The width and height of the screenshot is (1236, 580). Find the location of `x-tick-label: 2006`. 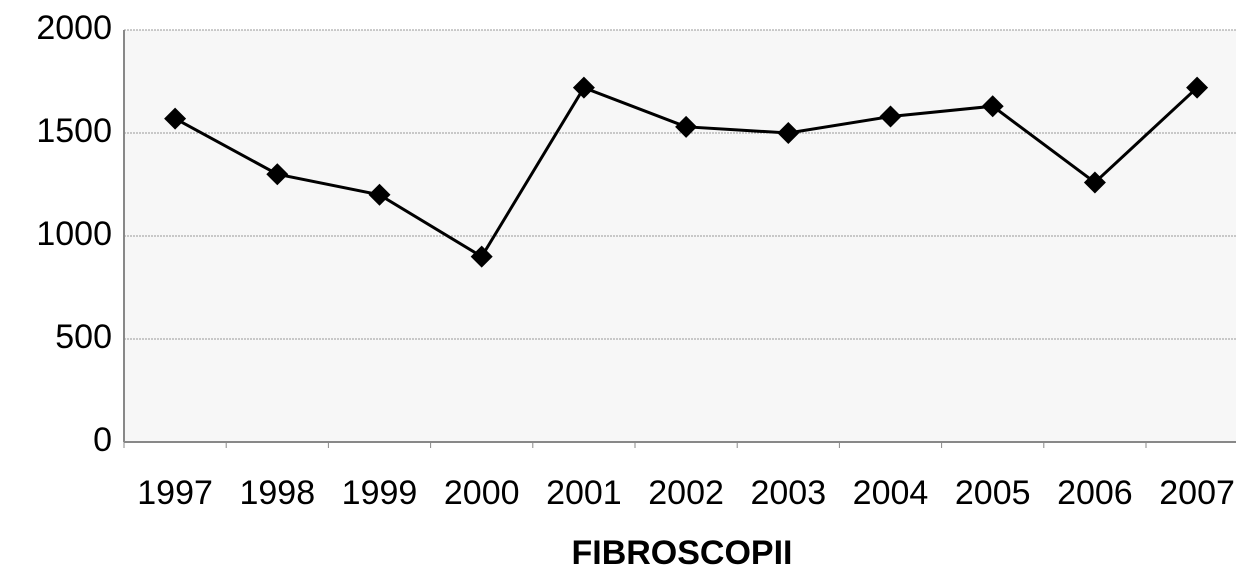

x-tick-label: 2006 is located at coordinates (1095, 493).